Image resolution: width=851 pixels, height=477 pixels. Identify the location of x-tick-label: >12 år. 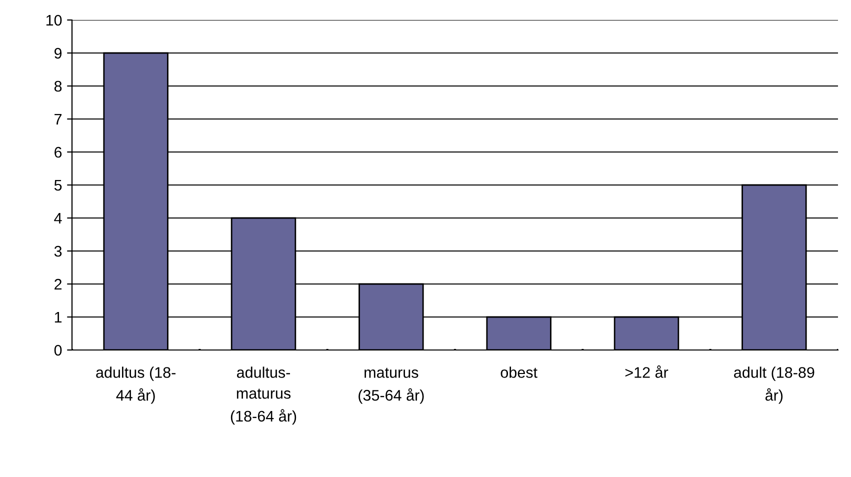
(646, 371).